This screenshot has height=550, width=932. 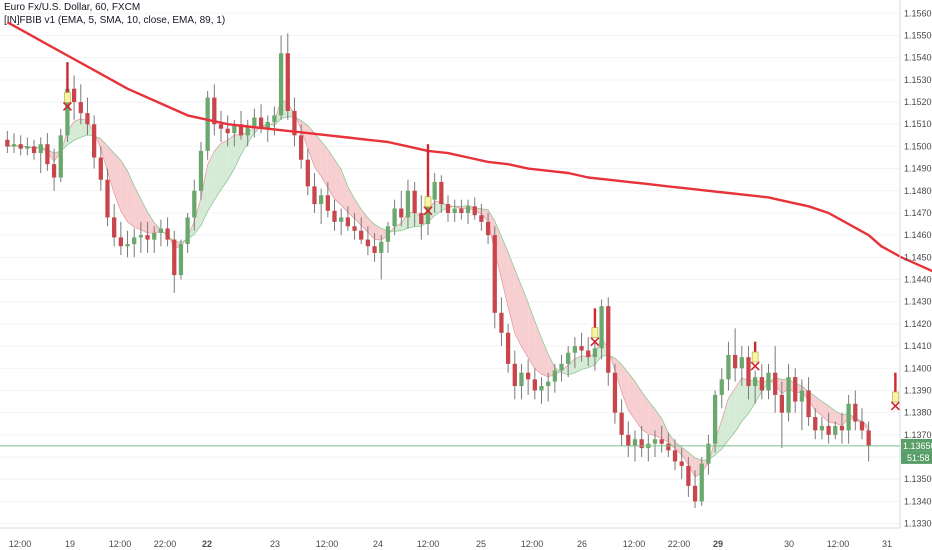 What do you see at coordinates (70, 544) in the screenshot?
I see `time-tick-label: 19` at bounding box center [70, 544].